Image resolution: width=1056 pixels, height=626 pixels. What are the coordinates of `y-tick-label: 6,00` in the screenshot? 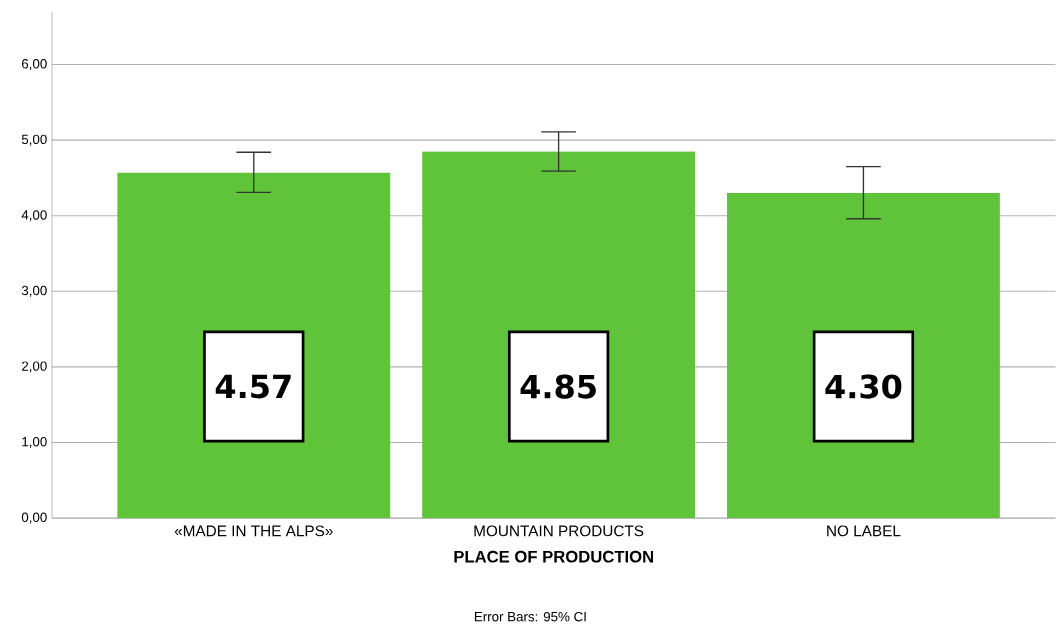 It's located at (34, 65).